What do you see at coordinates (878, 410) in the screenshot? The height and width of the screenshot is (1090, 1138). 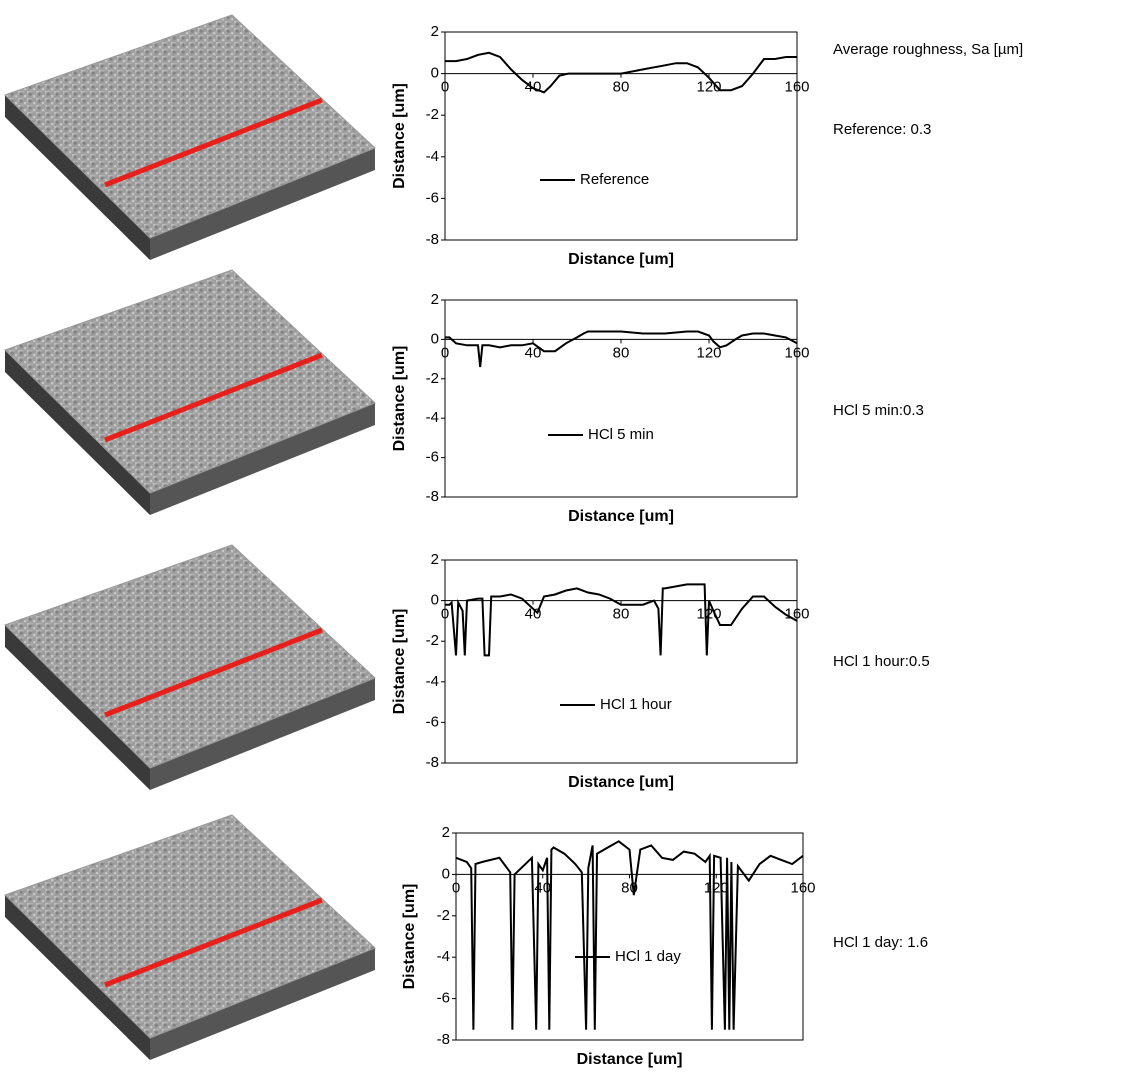 I see `roughness-value: HCl 5 min:0.3` at bounding box center [878, 410].